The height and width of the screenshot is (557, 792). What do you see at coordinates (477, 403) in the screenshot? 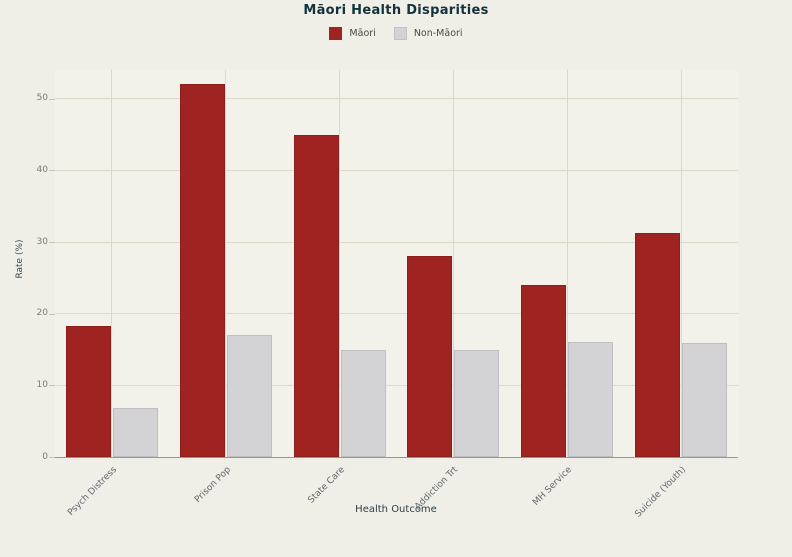
I see `bar-non-m-ori-addiction-trt` at bounding box center [477, 403].